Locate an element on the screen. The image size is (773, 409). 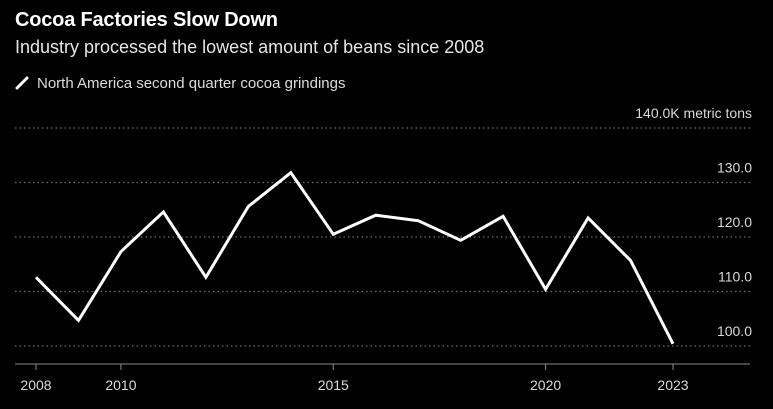
y-tick-label: 120.0 is located at coordinates (734, 222).